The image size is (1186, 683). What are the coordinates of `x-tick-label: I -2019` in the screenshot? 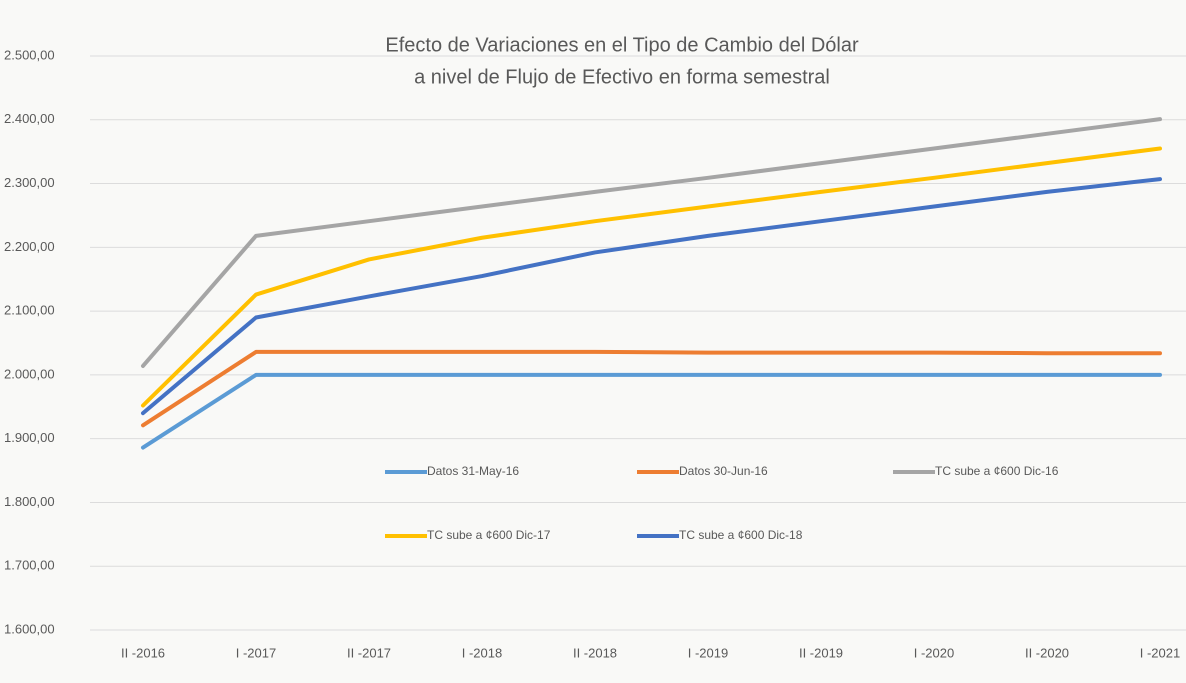 It's located at (708, 652).